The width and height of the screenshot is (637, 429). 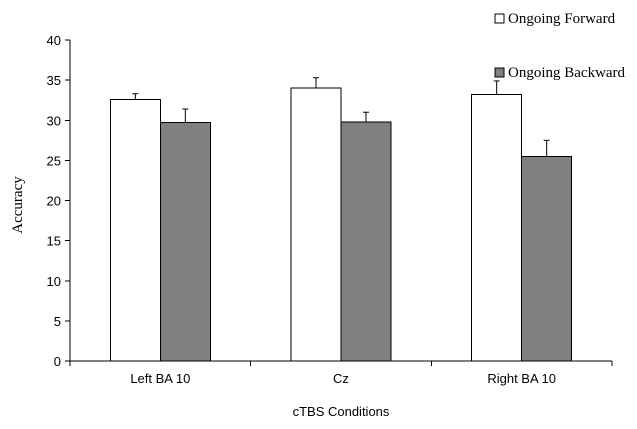 What do you see at coordinates (54, 241) in the screenshot?
I see `y-tick-label: 15` at bounding box center [54, 241].